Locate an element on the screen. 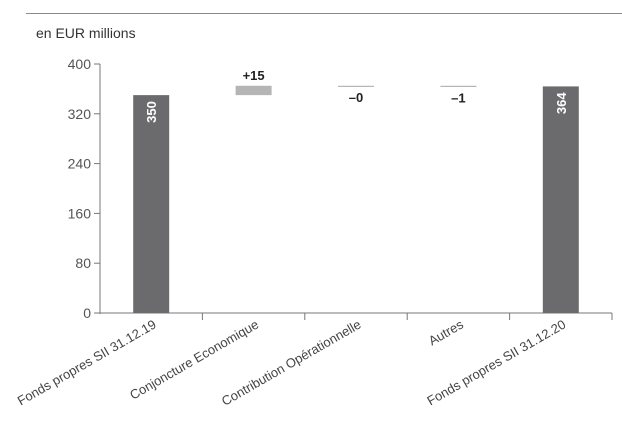 The image size is (622, 441). y-tick-label: 0 is located at coordinates (87, 313).